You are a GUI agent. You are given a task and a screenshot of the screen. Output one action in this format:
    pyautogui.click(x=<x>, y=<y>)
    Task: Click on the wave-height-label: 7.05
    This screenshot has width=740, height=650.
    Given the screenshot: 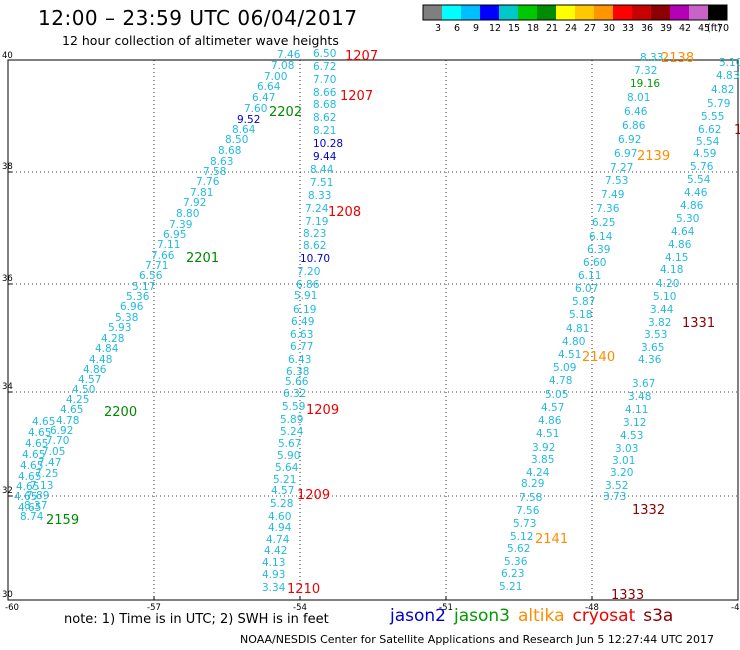 What is the action you would take?
    pyautogui.click(x=53, y=452)
    